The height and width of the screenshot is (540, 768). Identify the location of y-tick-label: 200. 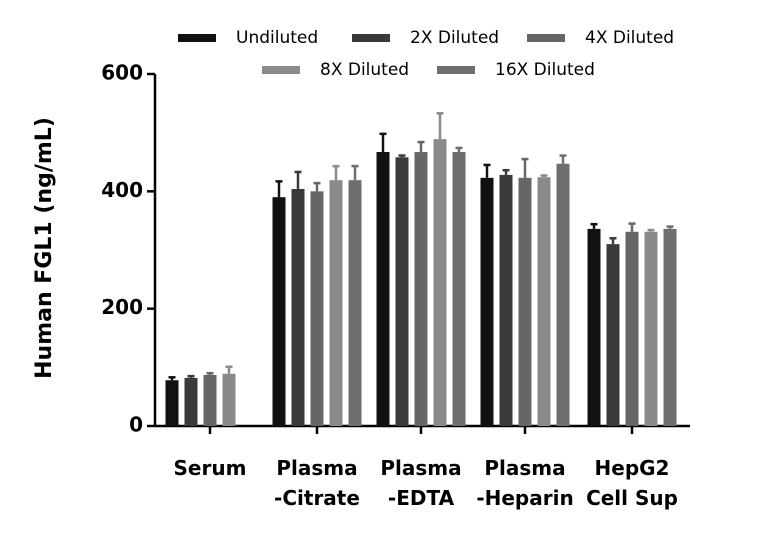
(122, 307).